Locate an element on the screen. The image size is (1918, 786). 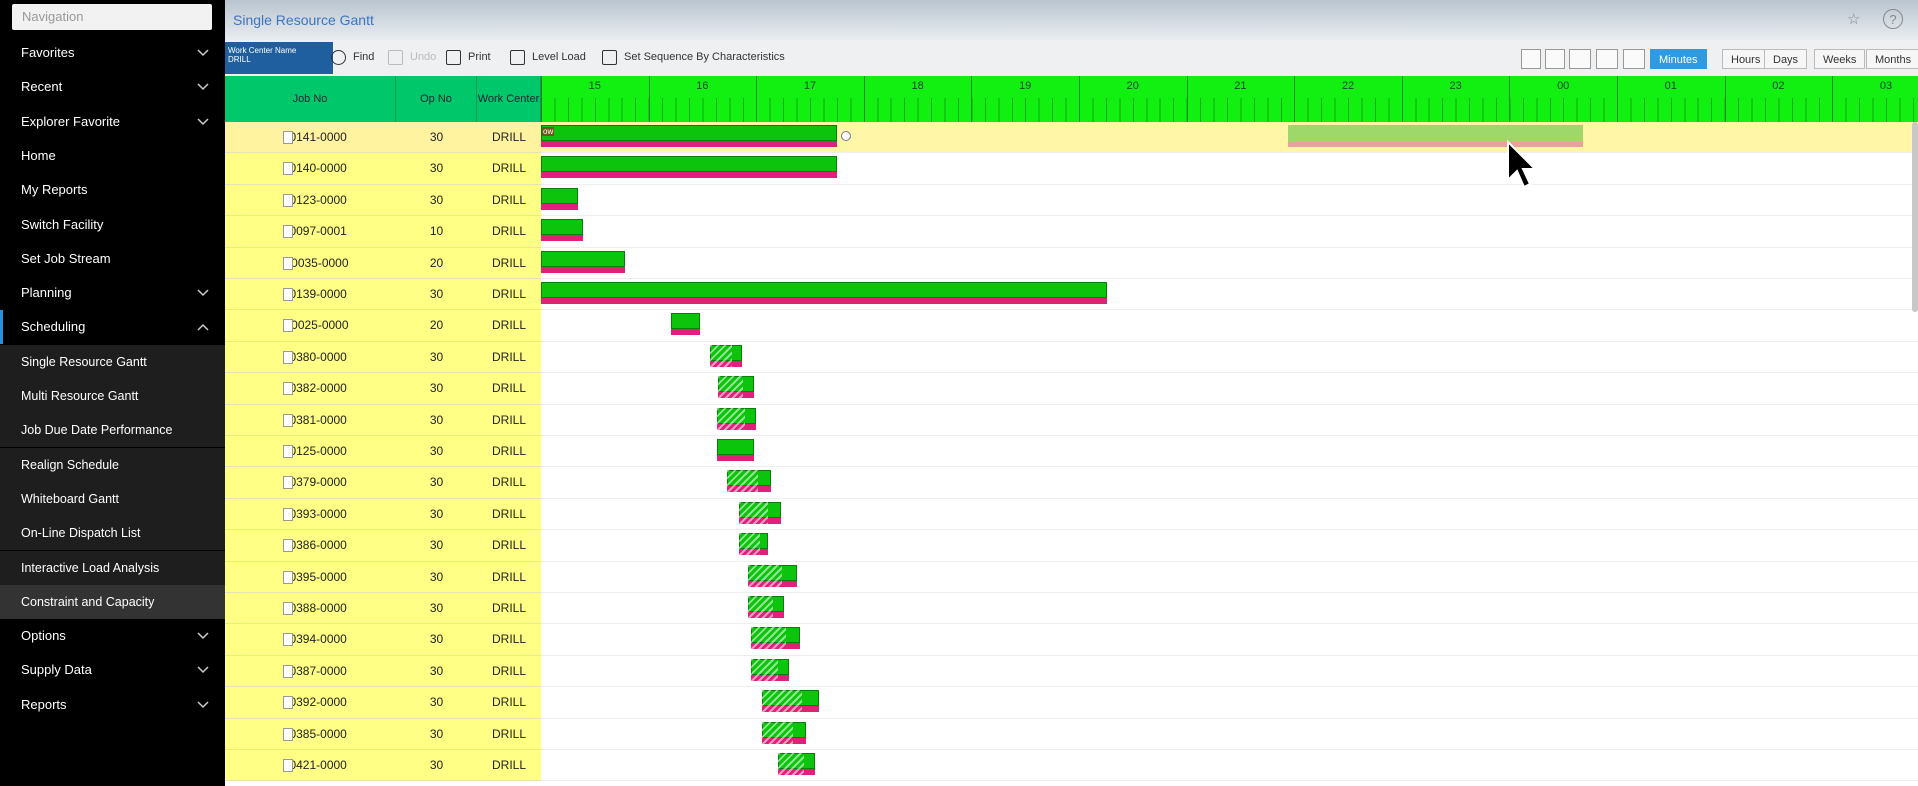
zoom-reset is located at coordinates (1634, 59).